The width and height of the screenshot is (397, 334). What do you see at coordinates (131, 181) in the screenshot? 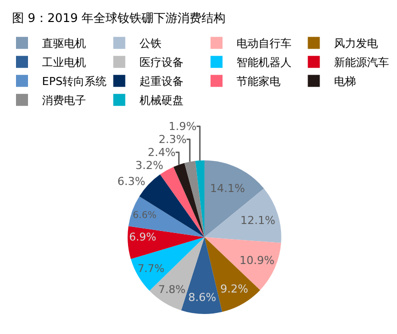
I see `data-label: 6.3%` at bounding box center [131, 181].